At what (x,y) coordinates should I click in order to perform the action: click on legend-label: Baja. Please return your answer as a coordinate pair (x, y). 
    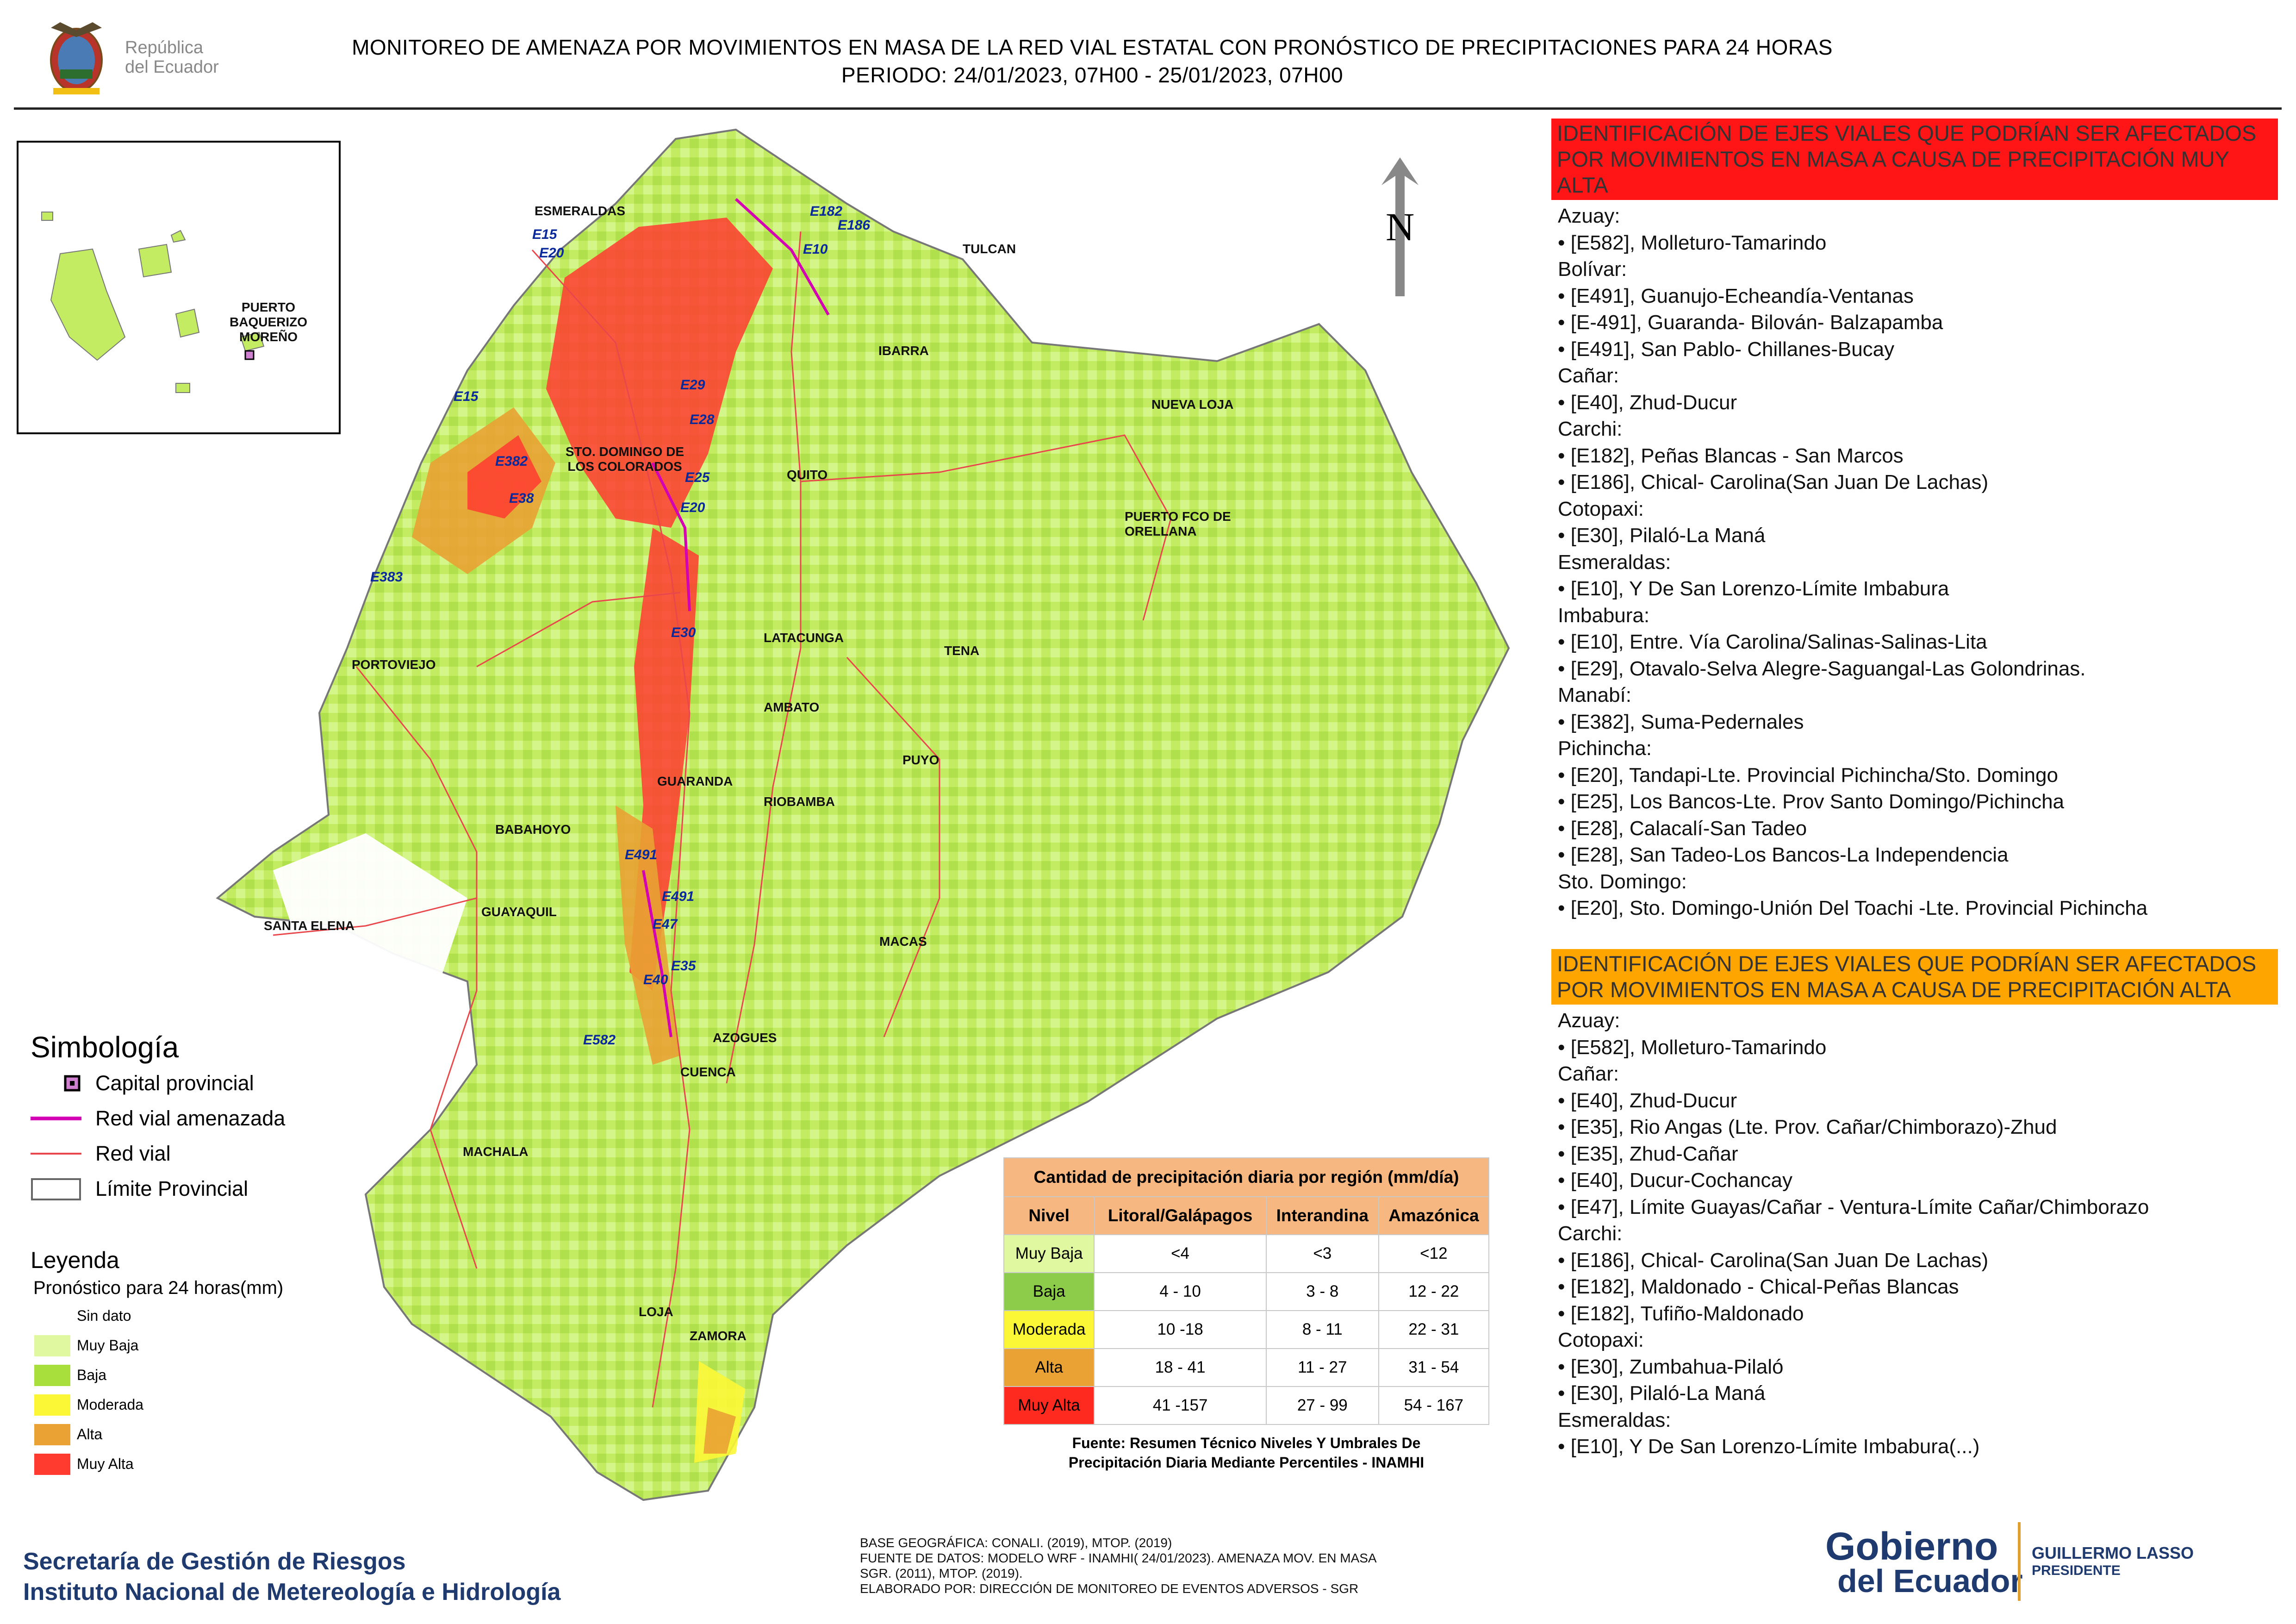
    Looking at the image, I should click on (92, 1375).